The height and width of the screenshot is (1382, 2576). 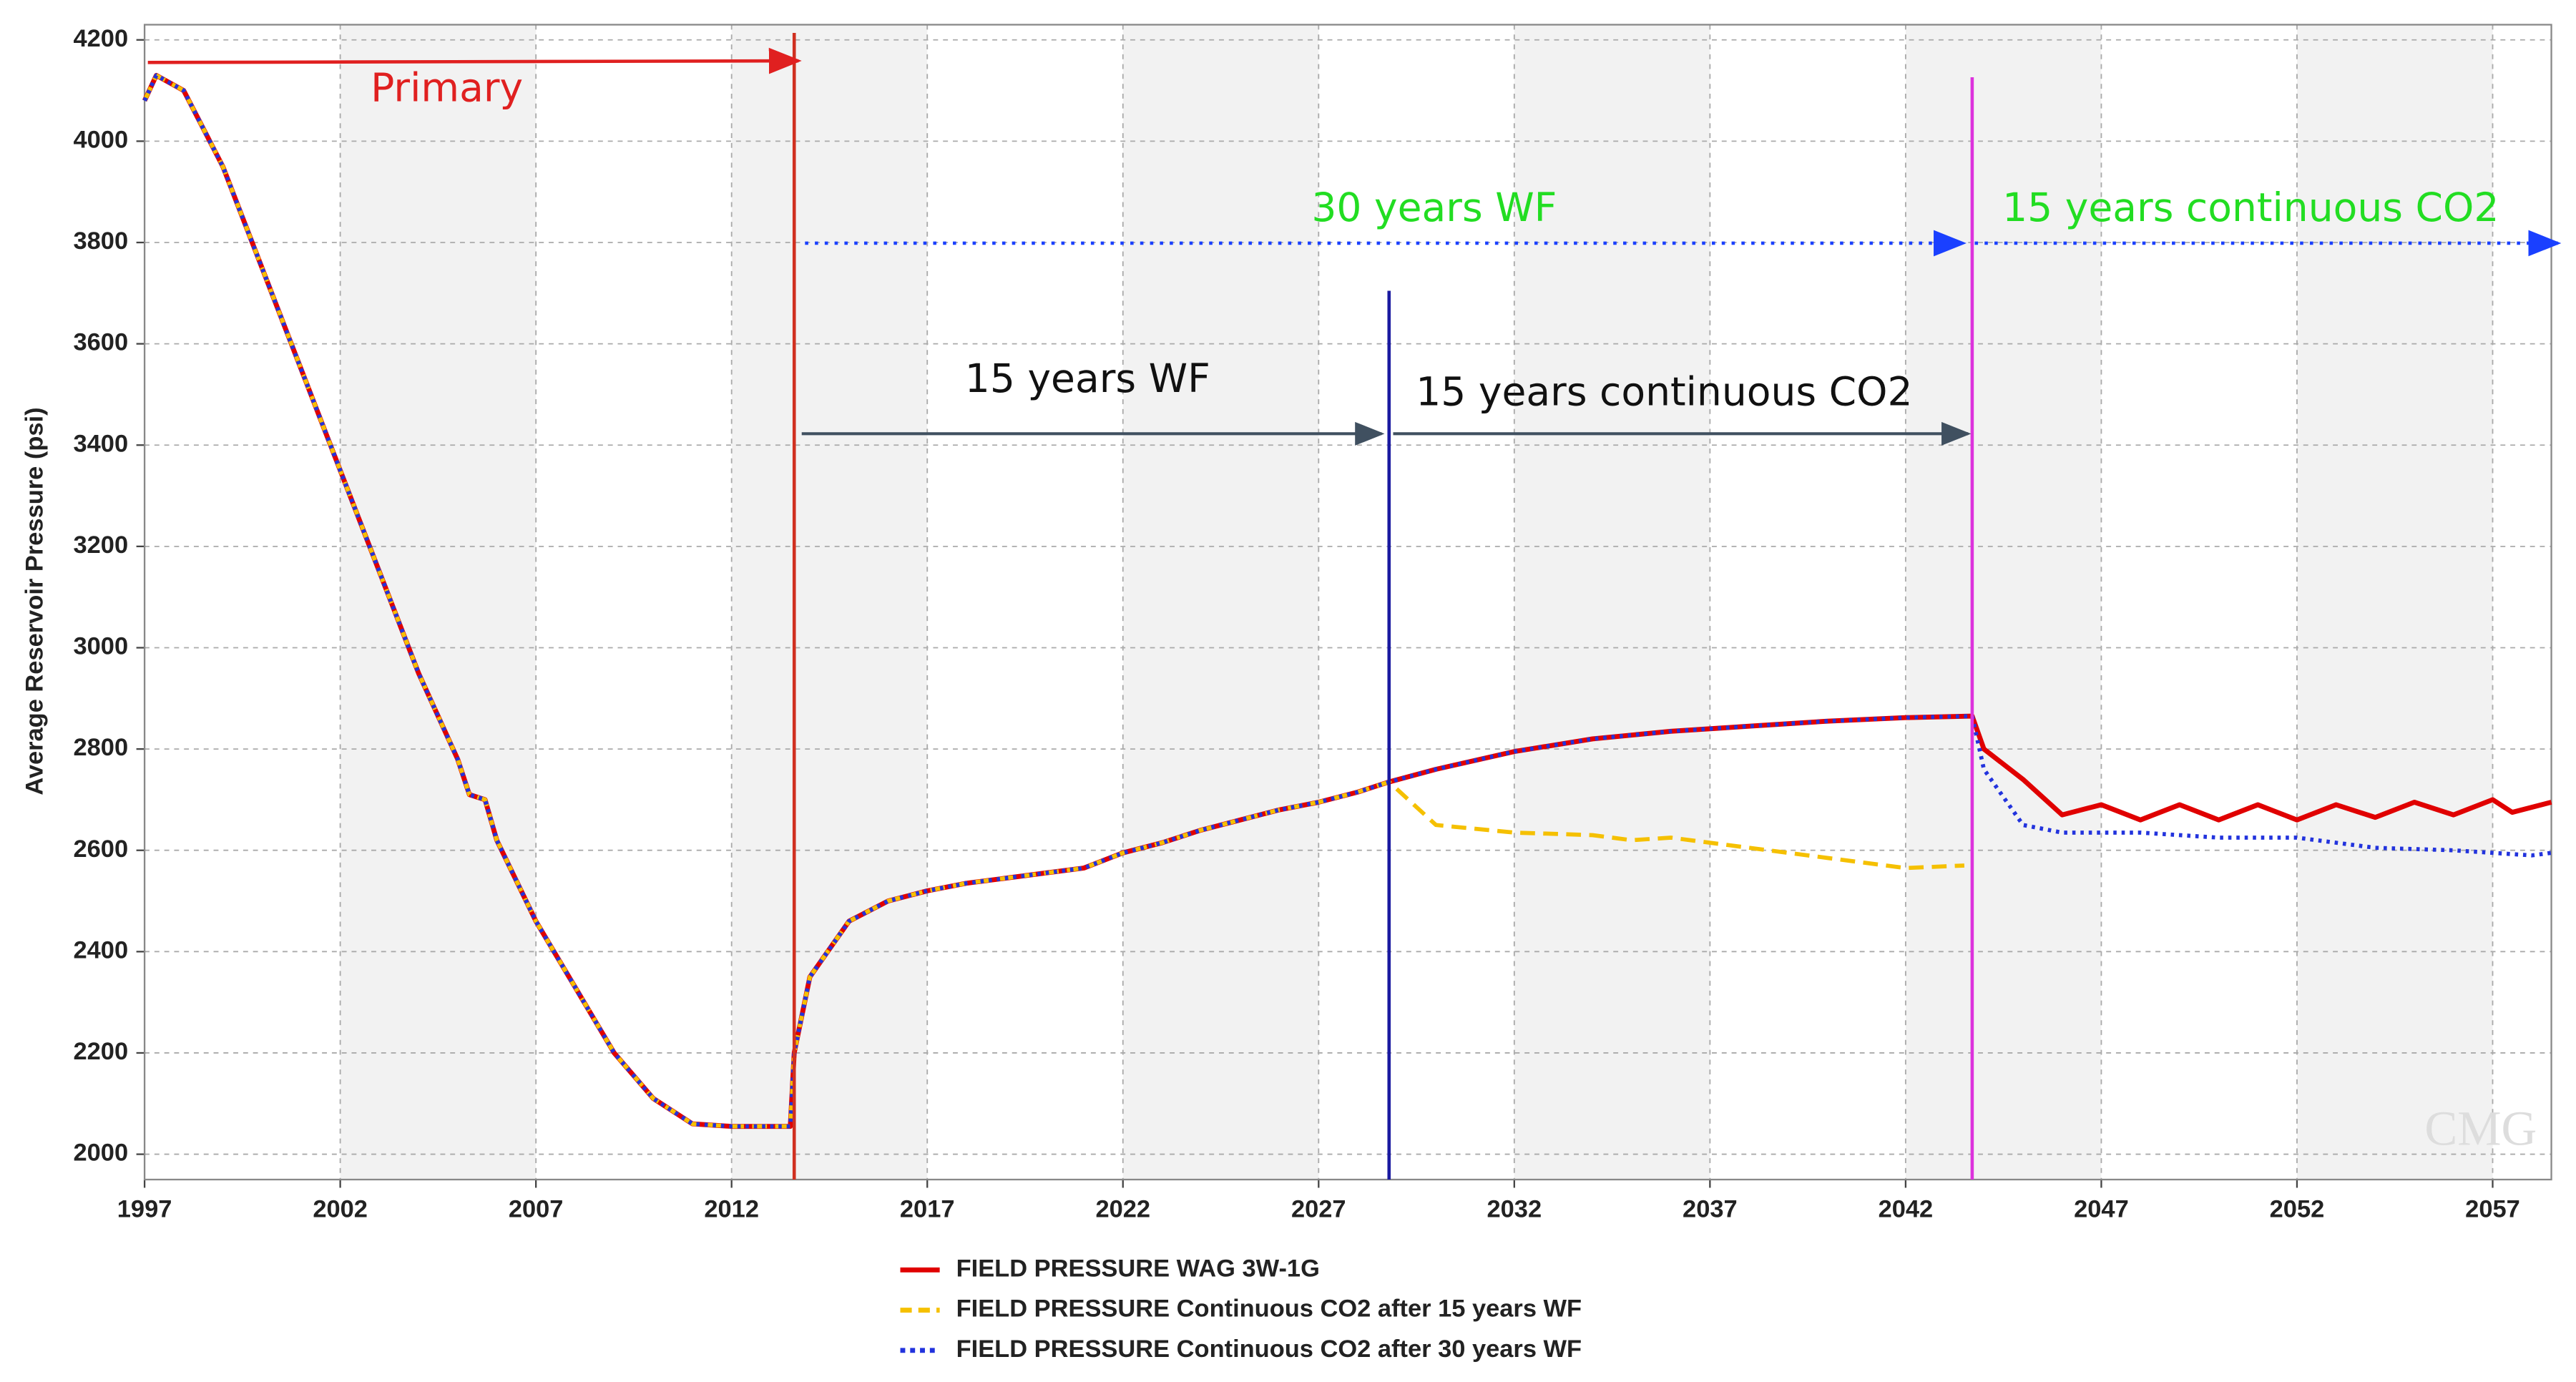 I want to click on y-tick-label: 3400, so click(x=101, y=443).